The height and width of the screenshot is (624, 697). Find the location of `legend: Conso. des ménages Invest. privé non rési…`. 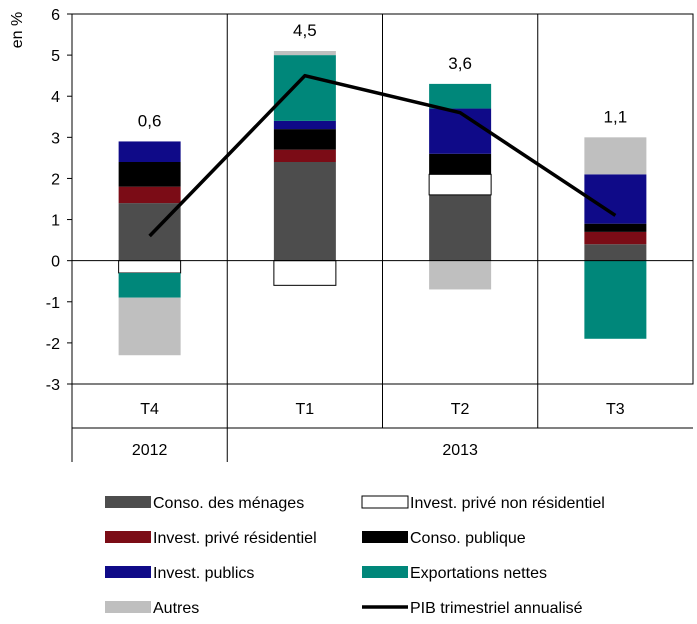

legend: Conso. des ménages Invest. privé non rési… is located at coordinates (355, 556).